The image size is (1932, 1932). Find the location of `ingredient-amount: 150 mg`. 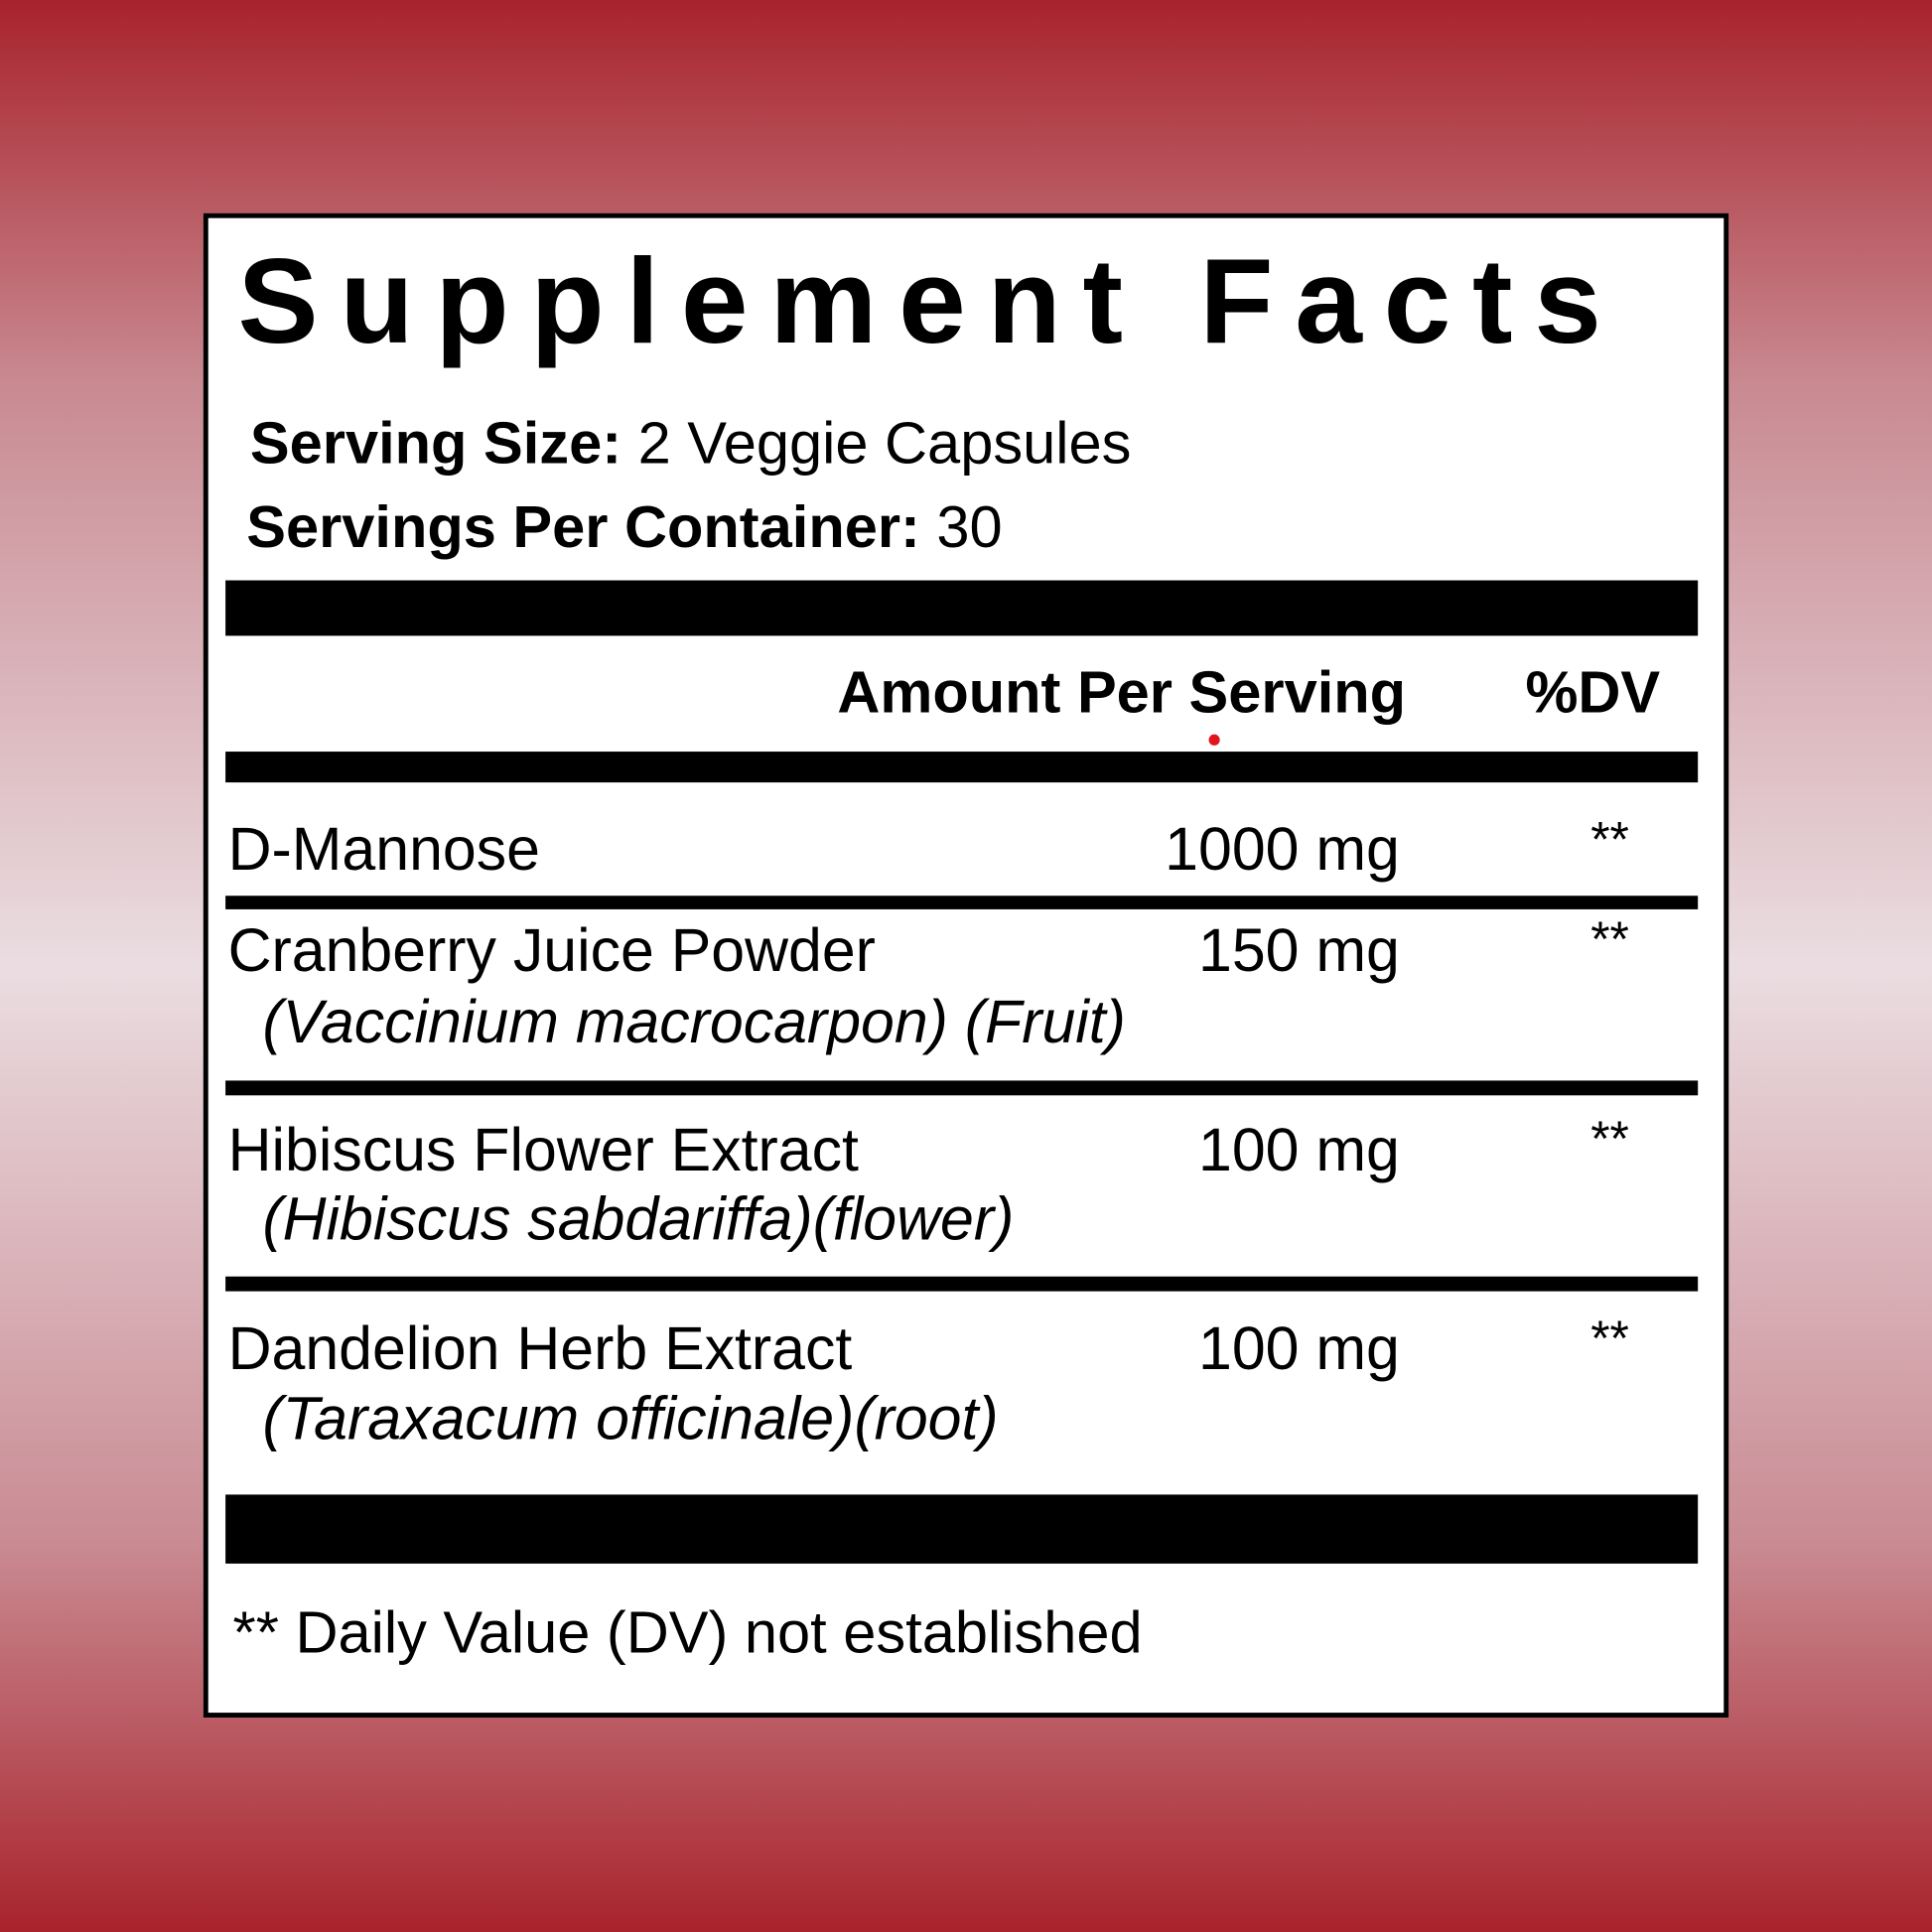

ingredient-amount: 150 mg is located at coordinates (1299, 951).